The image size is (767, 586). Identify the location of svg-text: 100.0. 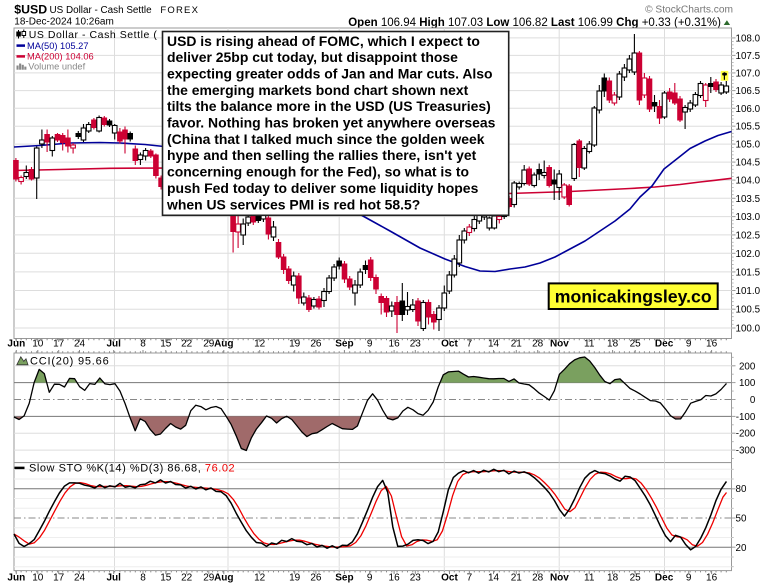
(748, 329).